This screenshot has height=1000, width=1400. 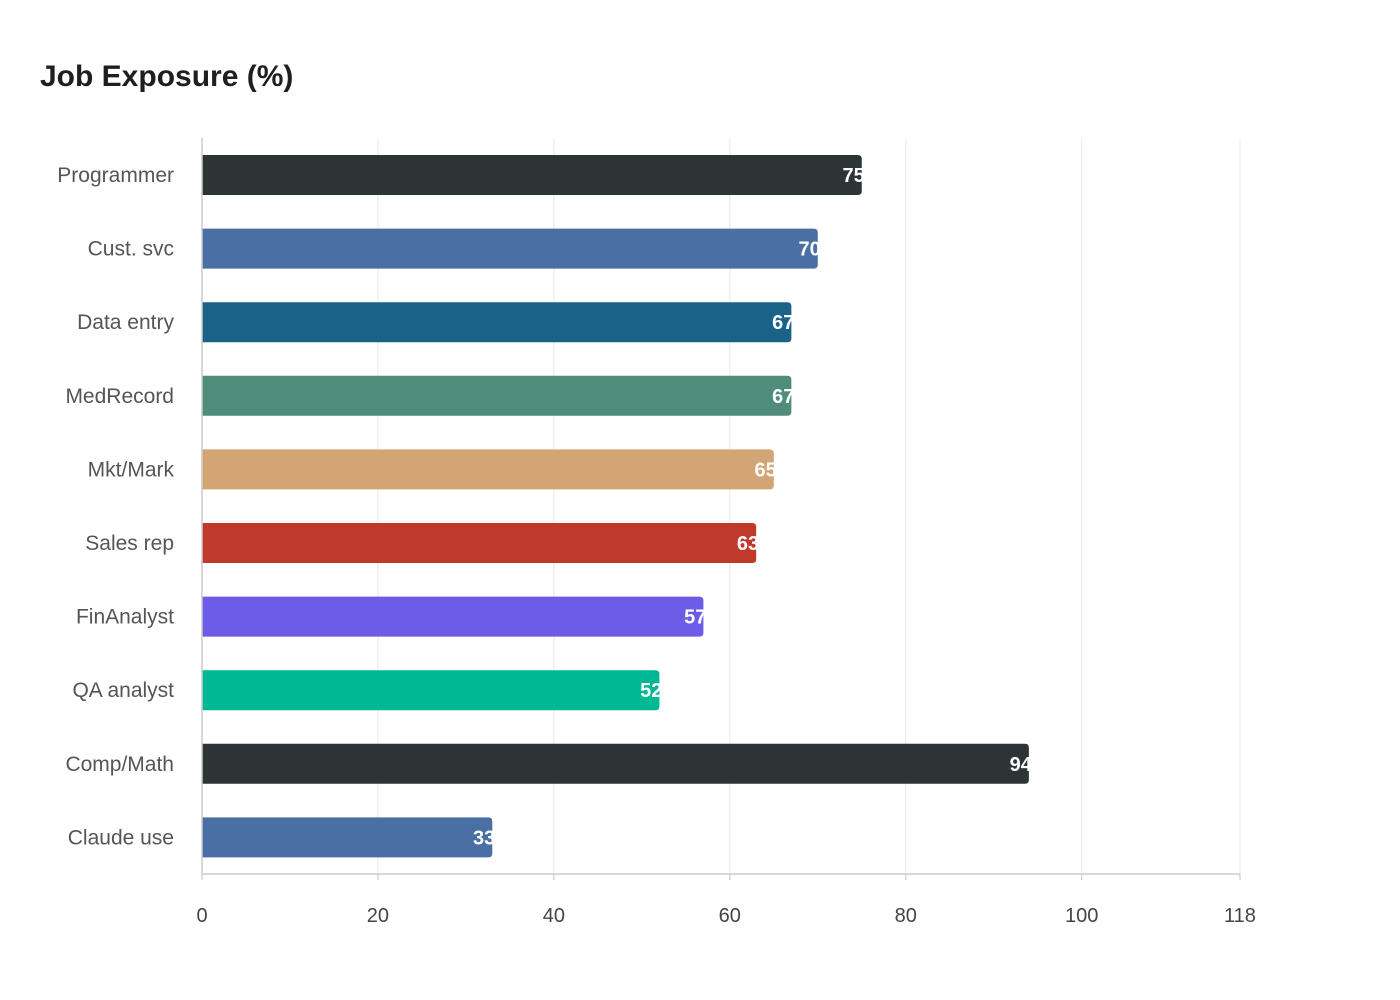 I want to click on x-tick-label: 100, so click(x=1081, y=916).